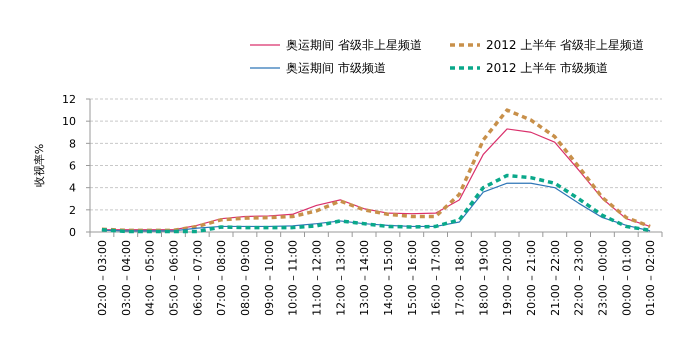 This screenshot has width=700, height=347. I want to click on x-tick-label: 15:00 – 16:00, so click(412, 278).